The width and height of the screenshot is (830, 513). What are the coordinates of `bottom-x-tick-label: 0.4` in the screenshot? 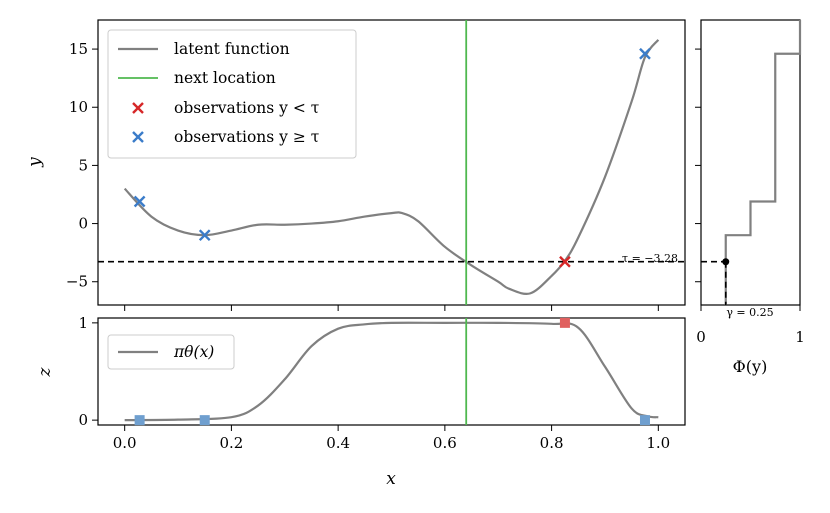 It's located at (338, 443).